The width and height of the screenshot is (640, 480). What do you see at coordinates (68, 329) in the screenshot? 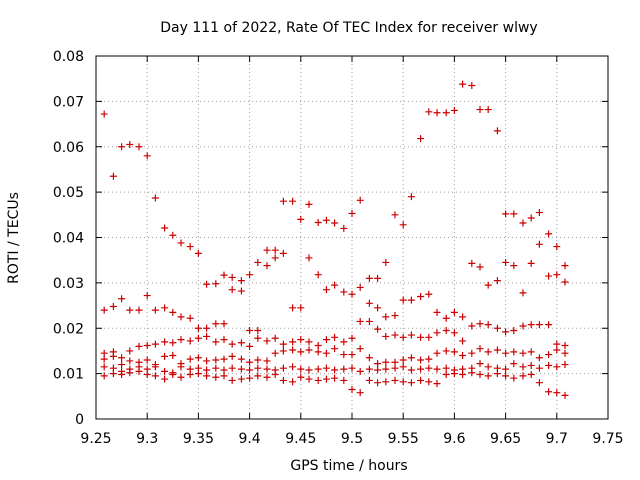
I see `y-tick-label: 0.02` at bounding box center [68, 329].